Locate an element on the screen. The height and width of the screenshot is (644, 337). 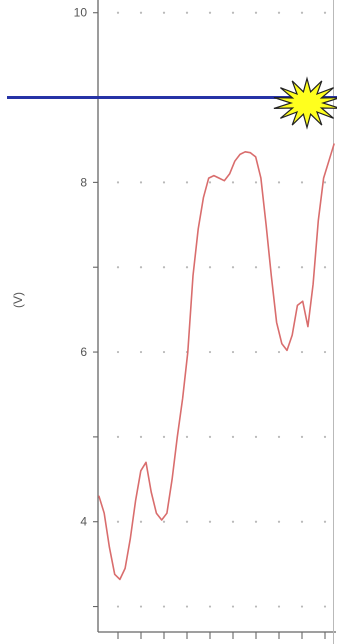
y-axis-label: (V) is located at coordinates (18, 300).